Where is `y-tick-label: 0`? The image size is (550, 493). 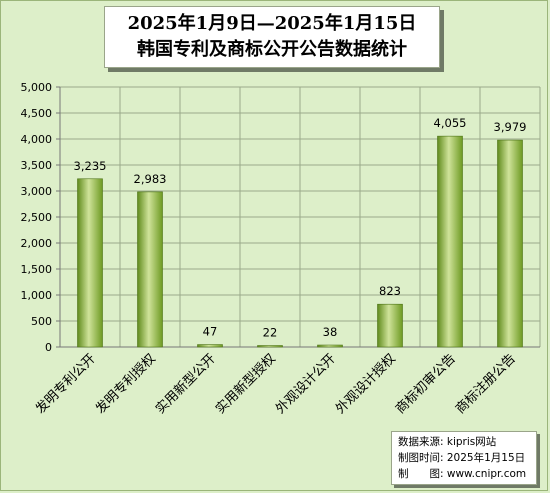
y-tick-label: 0 is located at coordinates (48, 347).